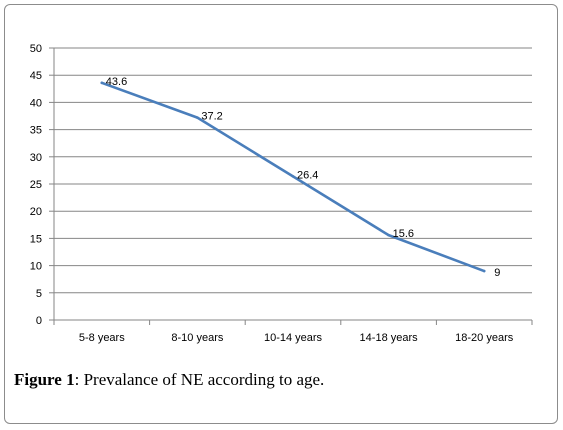  I want to click on data-label: 37.2, so click(211, 117).